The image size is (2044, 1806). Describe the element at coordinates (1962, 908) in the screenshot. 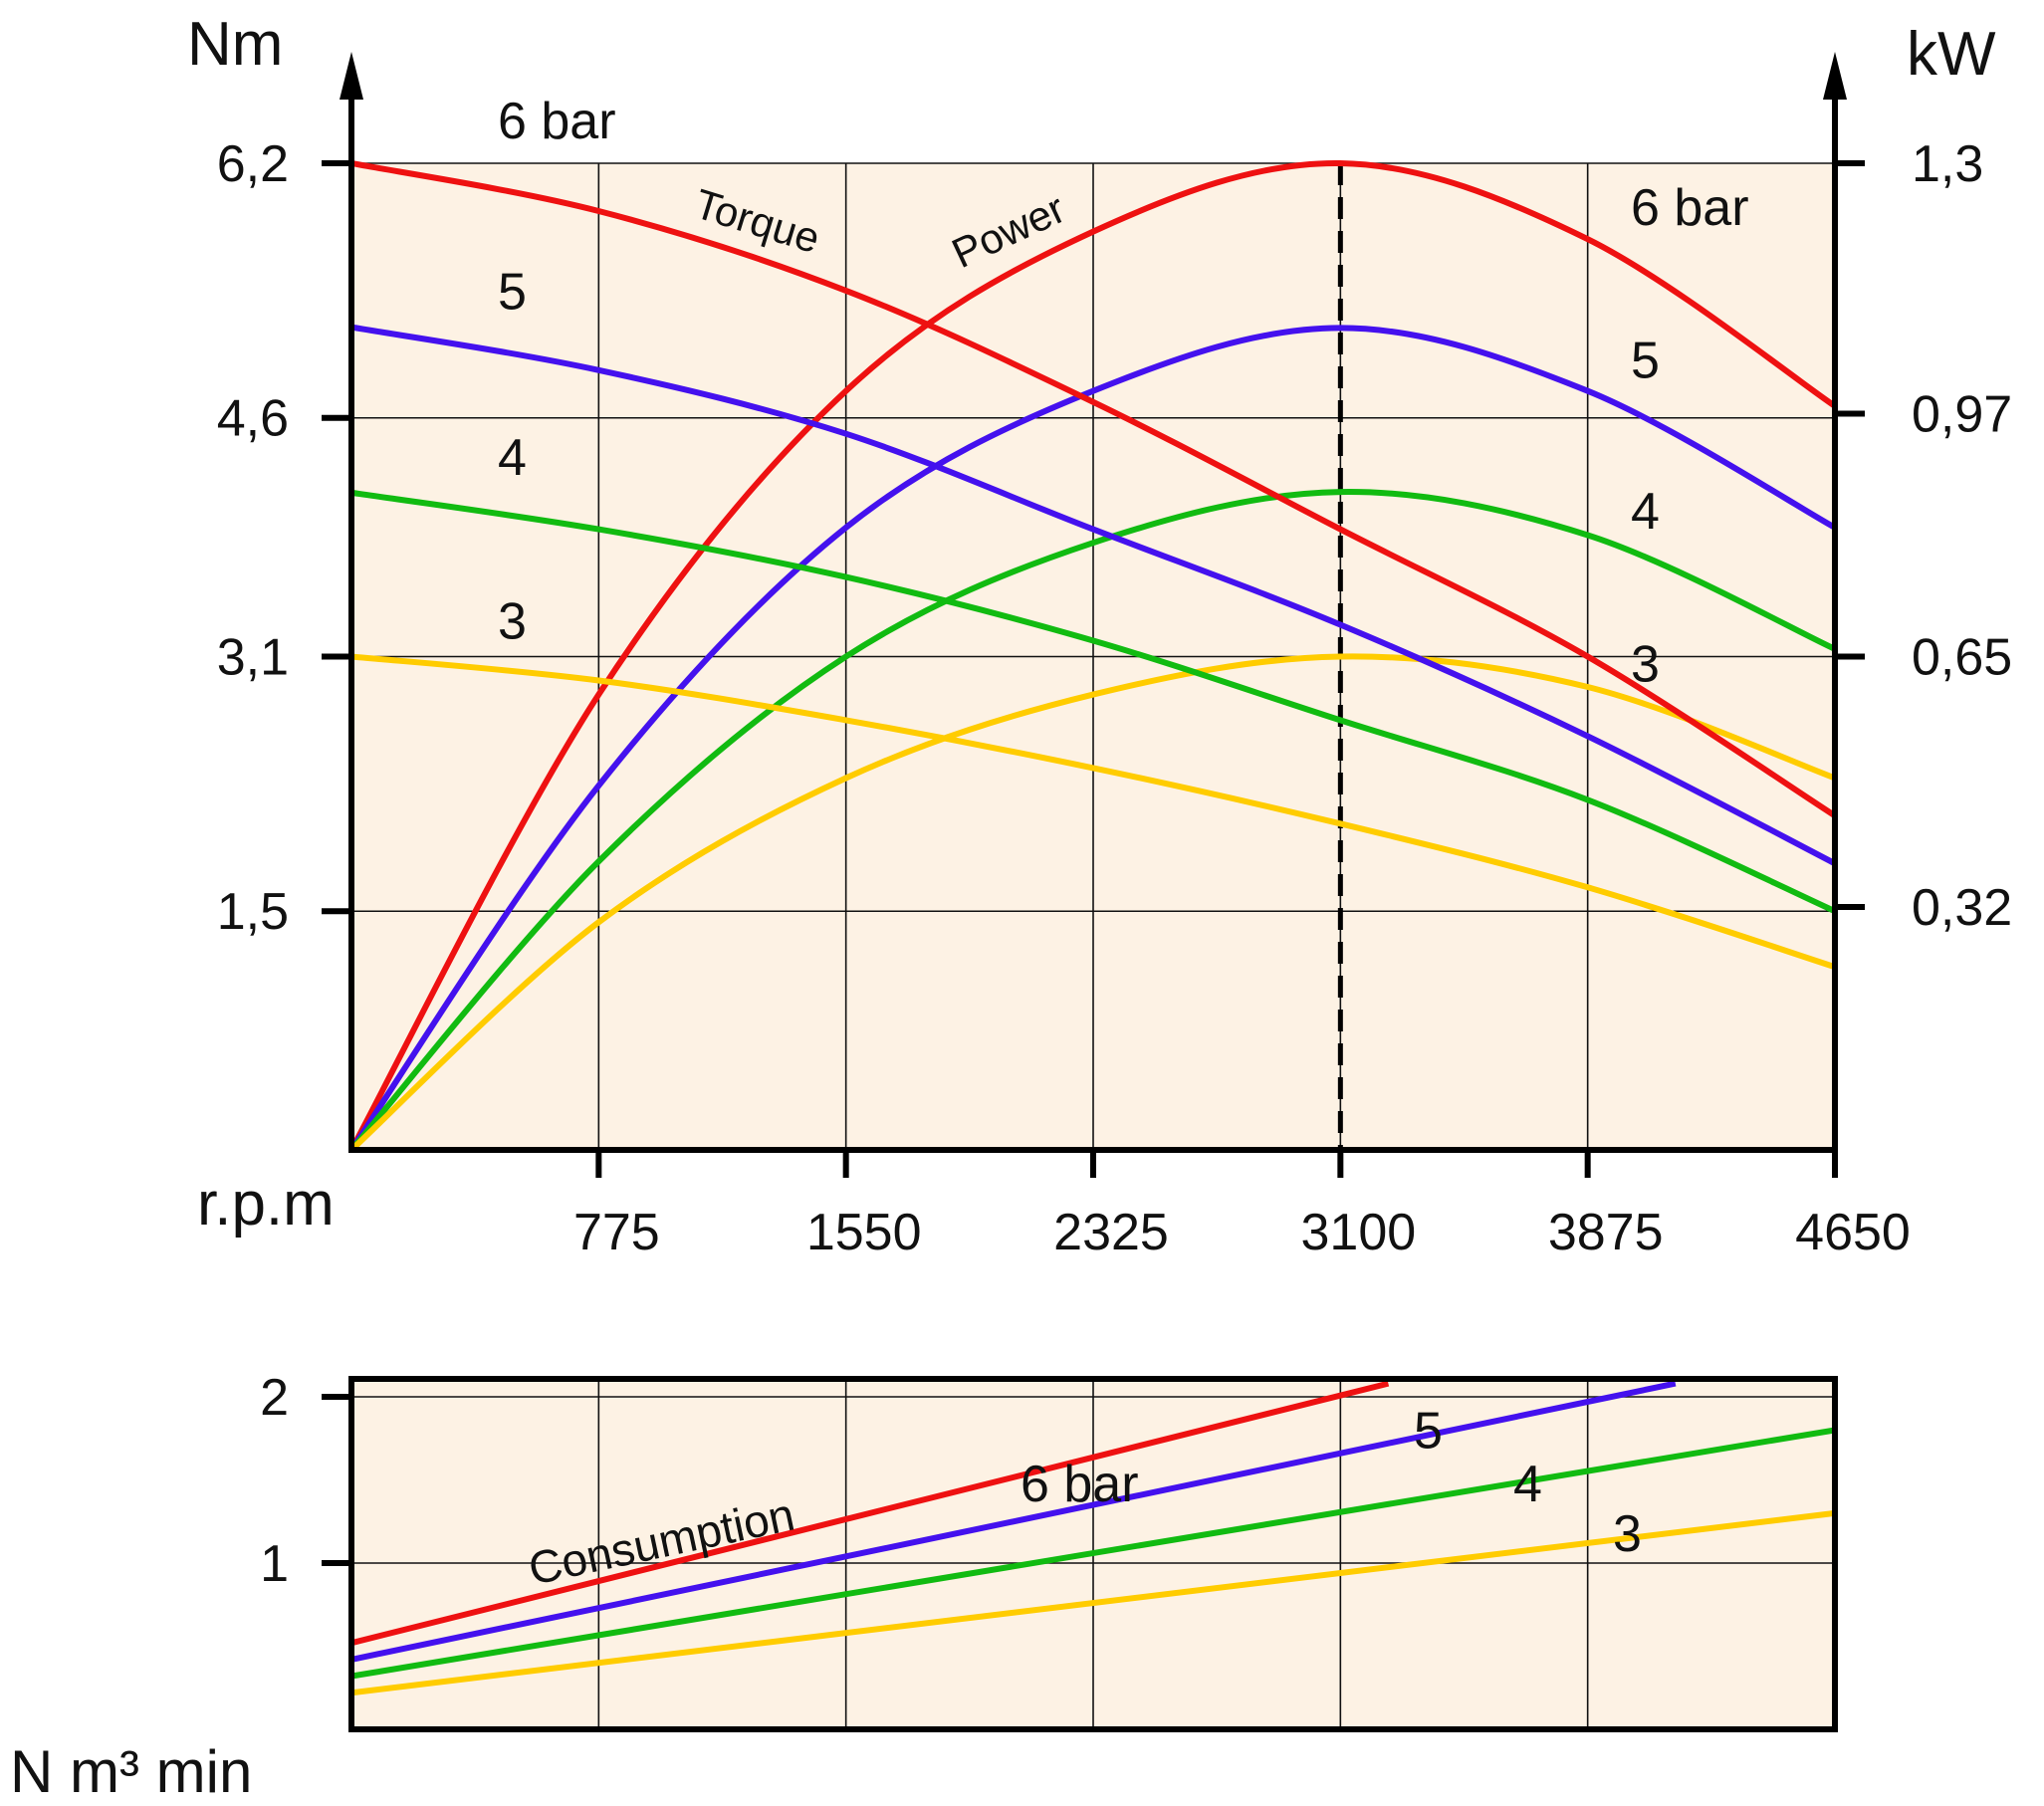

I see `right-y-tick-label: 0,32` at that location.